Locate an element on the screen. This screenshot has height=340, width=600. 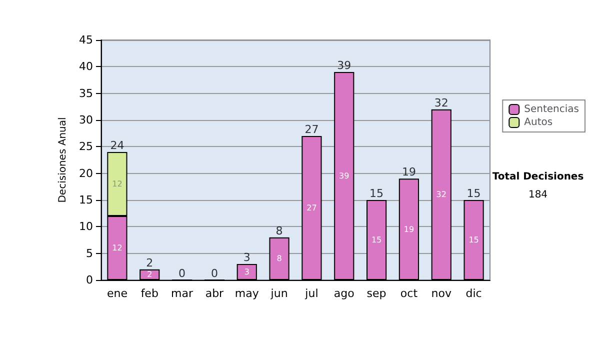
data-label: 32 is located at coordinates (441, 195).